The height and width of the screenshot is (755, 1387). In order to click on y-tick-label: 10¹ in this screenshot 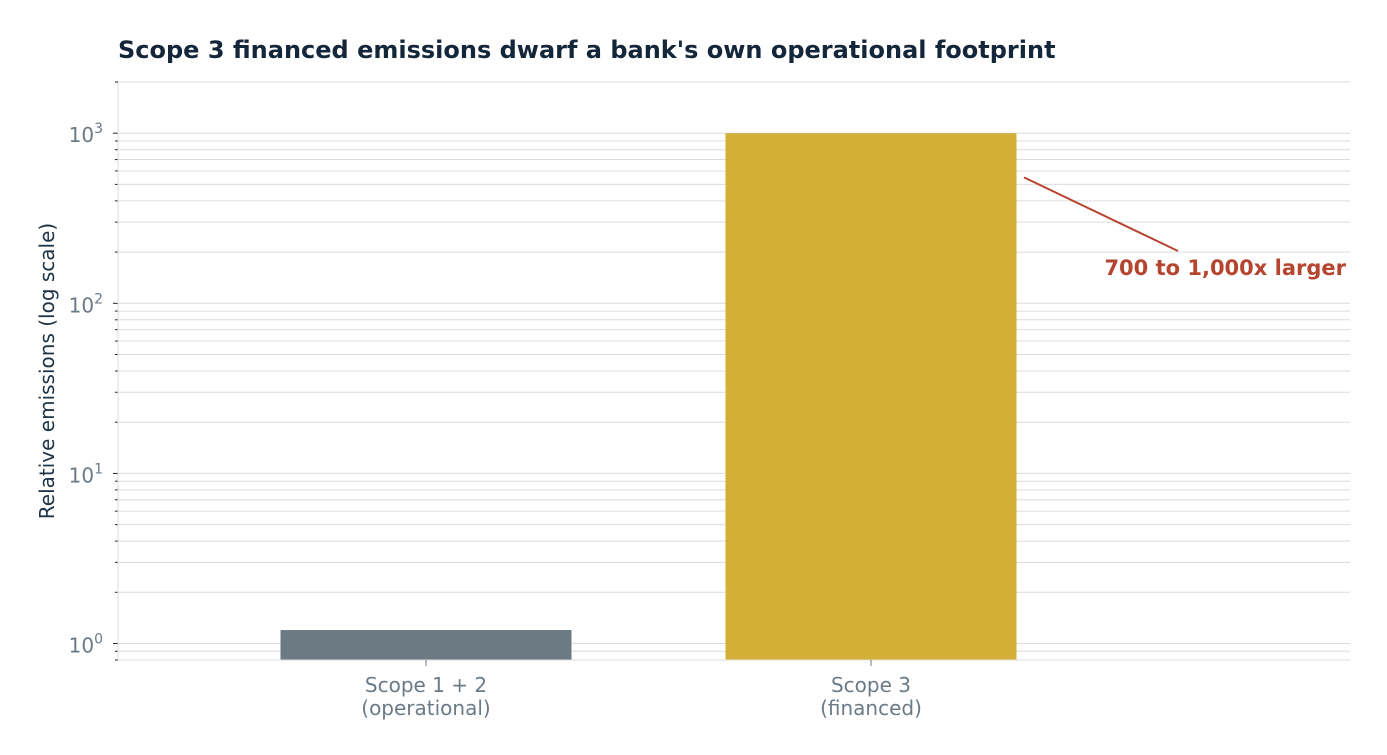, I will do `click(86, 474)`.